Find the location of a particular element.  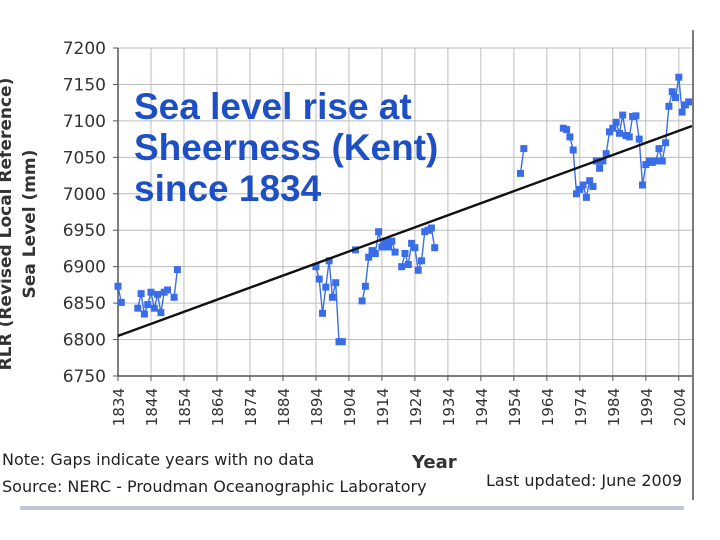

slide-bottom-rule is located at coordinates (352, 508).